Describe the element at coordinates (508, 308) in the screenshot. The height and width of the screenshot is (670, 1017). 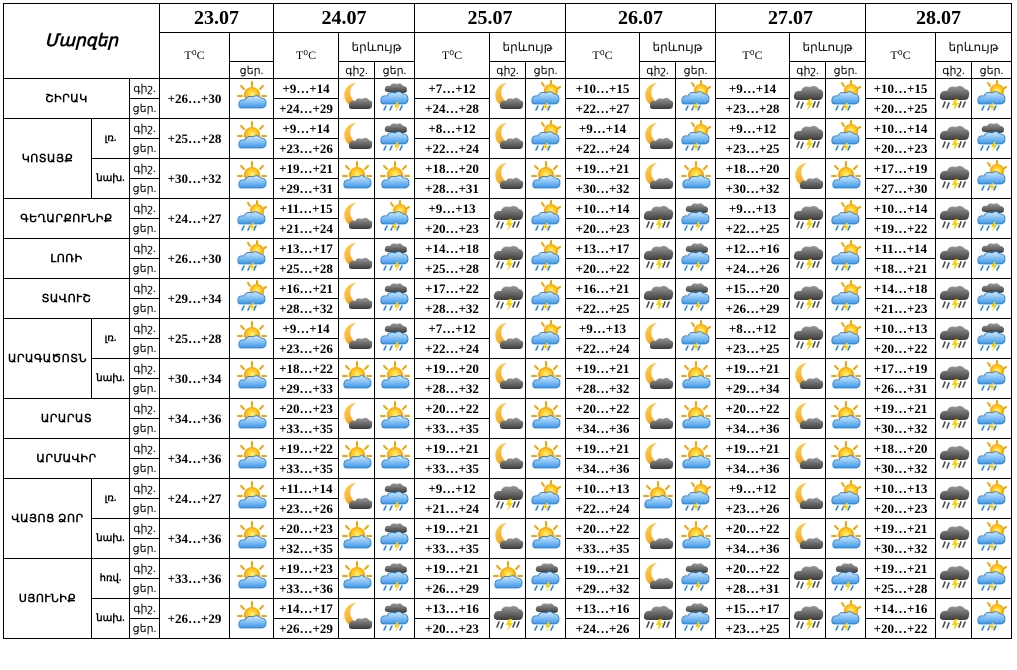
I see `table-row: ցեր. +28…+32 +28…+32 +22…+25 +26…+29 +21…+23` at that location.